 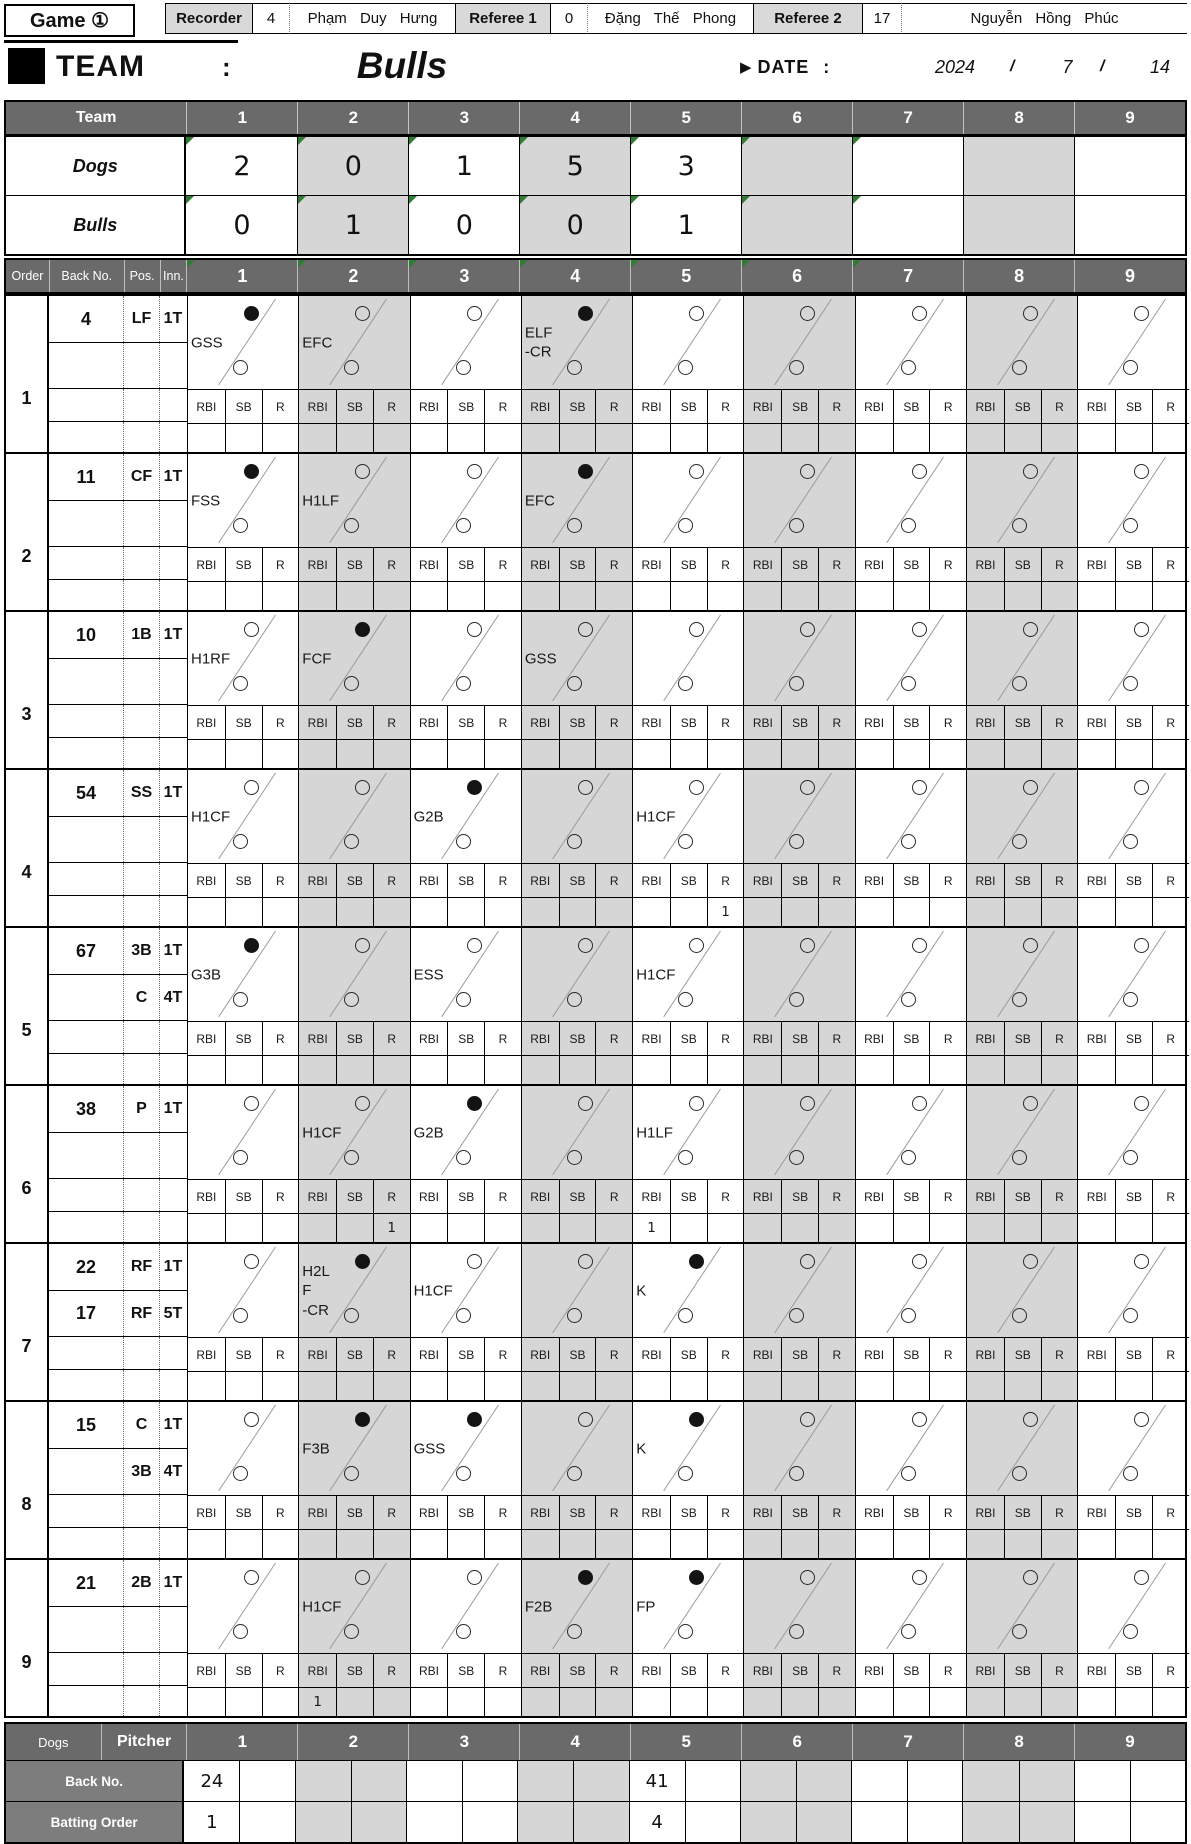 What do you see at coordinates (569, 18) in the screenshot?
I see `referee1-number: 0` at bounding box center [569, 18].